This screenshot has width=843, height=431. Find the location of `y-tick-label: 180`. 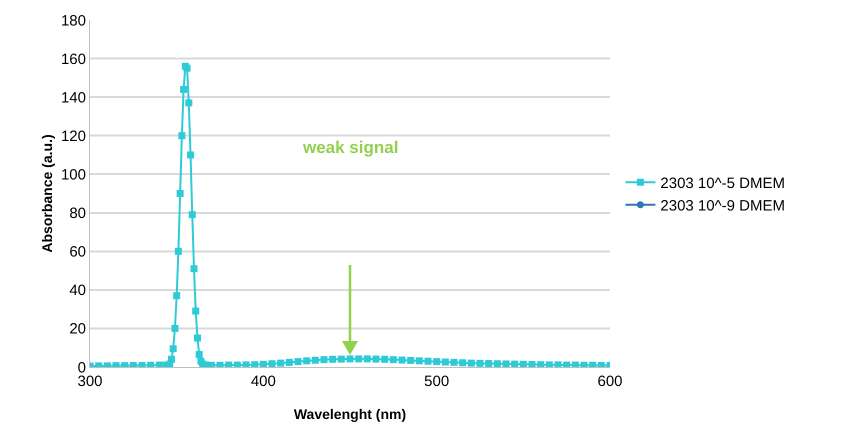

y-tick-label: 180 is located at coordinates (73, 21).